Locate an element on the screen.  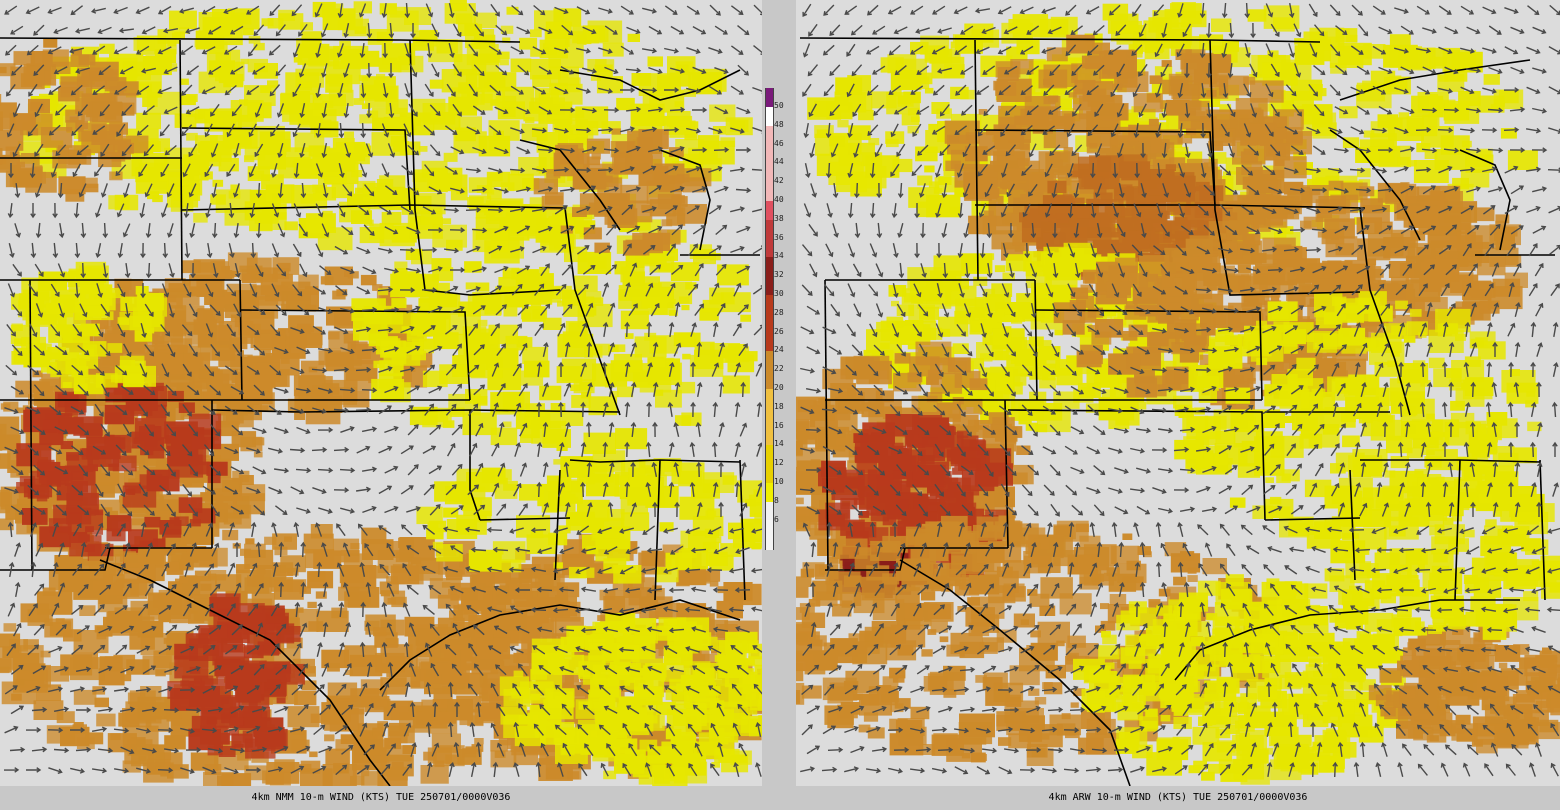
colorbar-tick-label: 18 is located at coordinates (779, 406).